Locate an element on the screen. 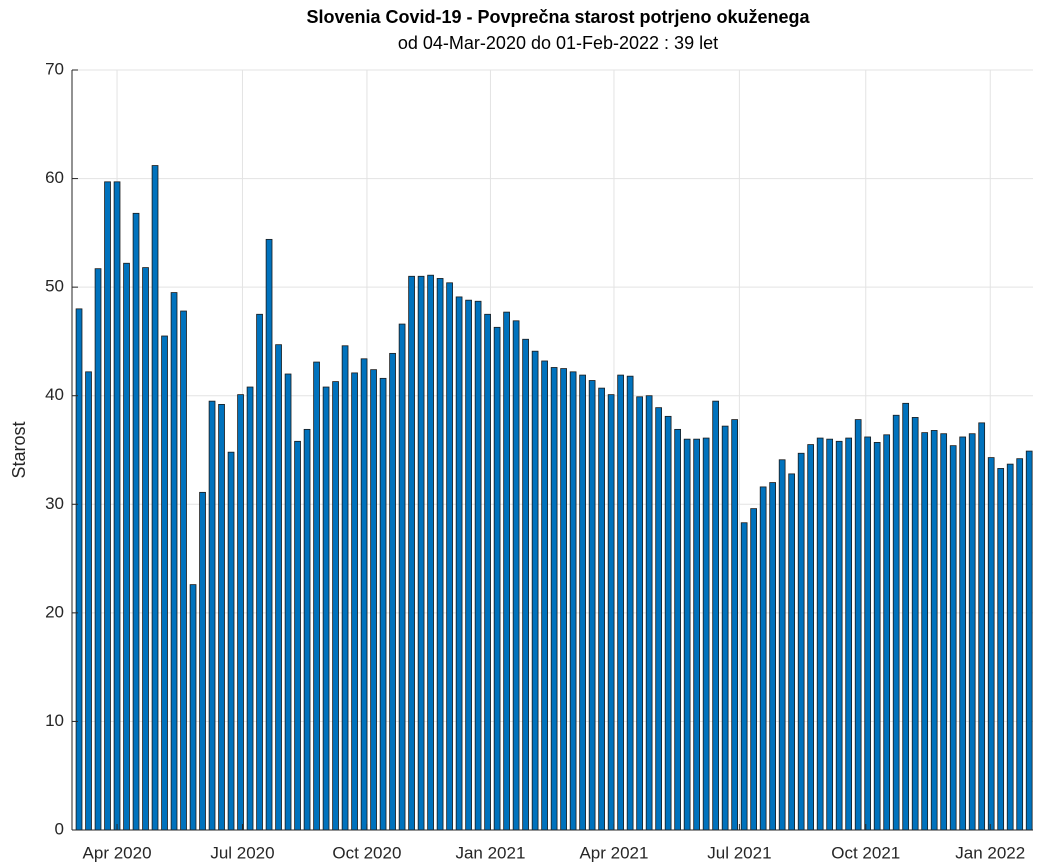  x-tick-label: Jan 2021 is located at coordinates (490, 852).